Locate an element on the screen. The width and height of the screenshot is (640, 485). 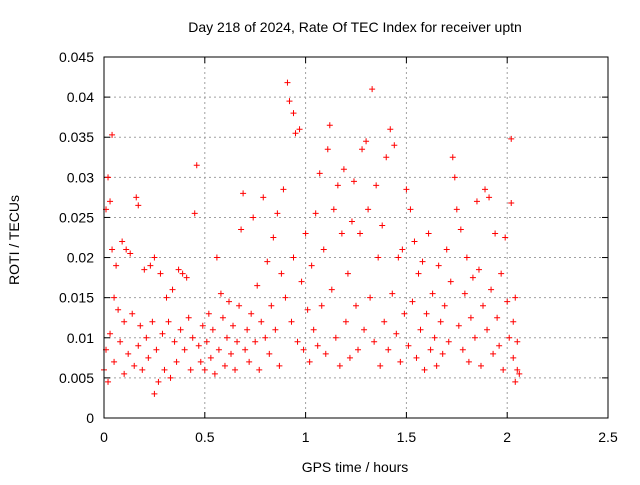
x-tick-label: 1 is located at coordinates (306, 437).